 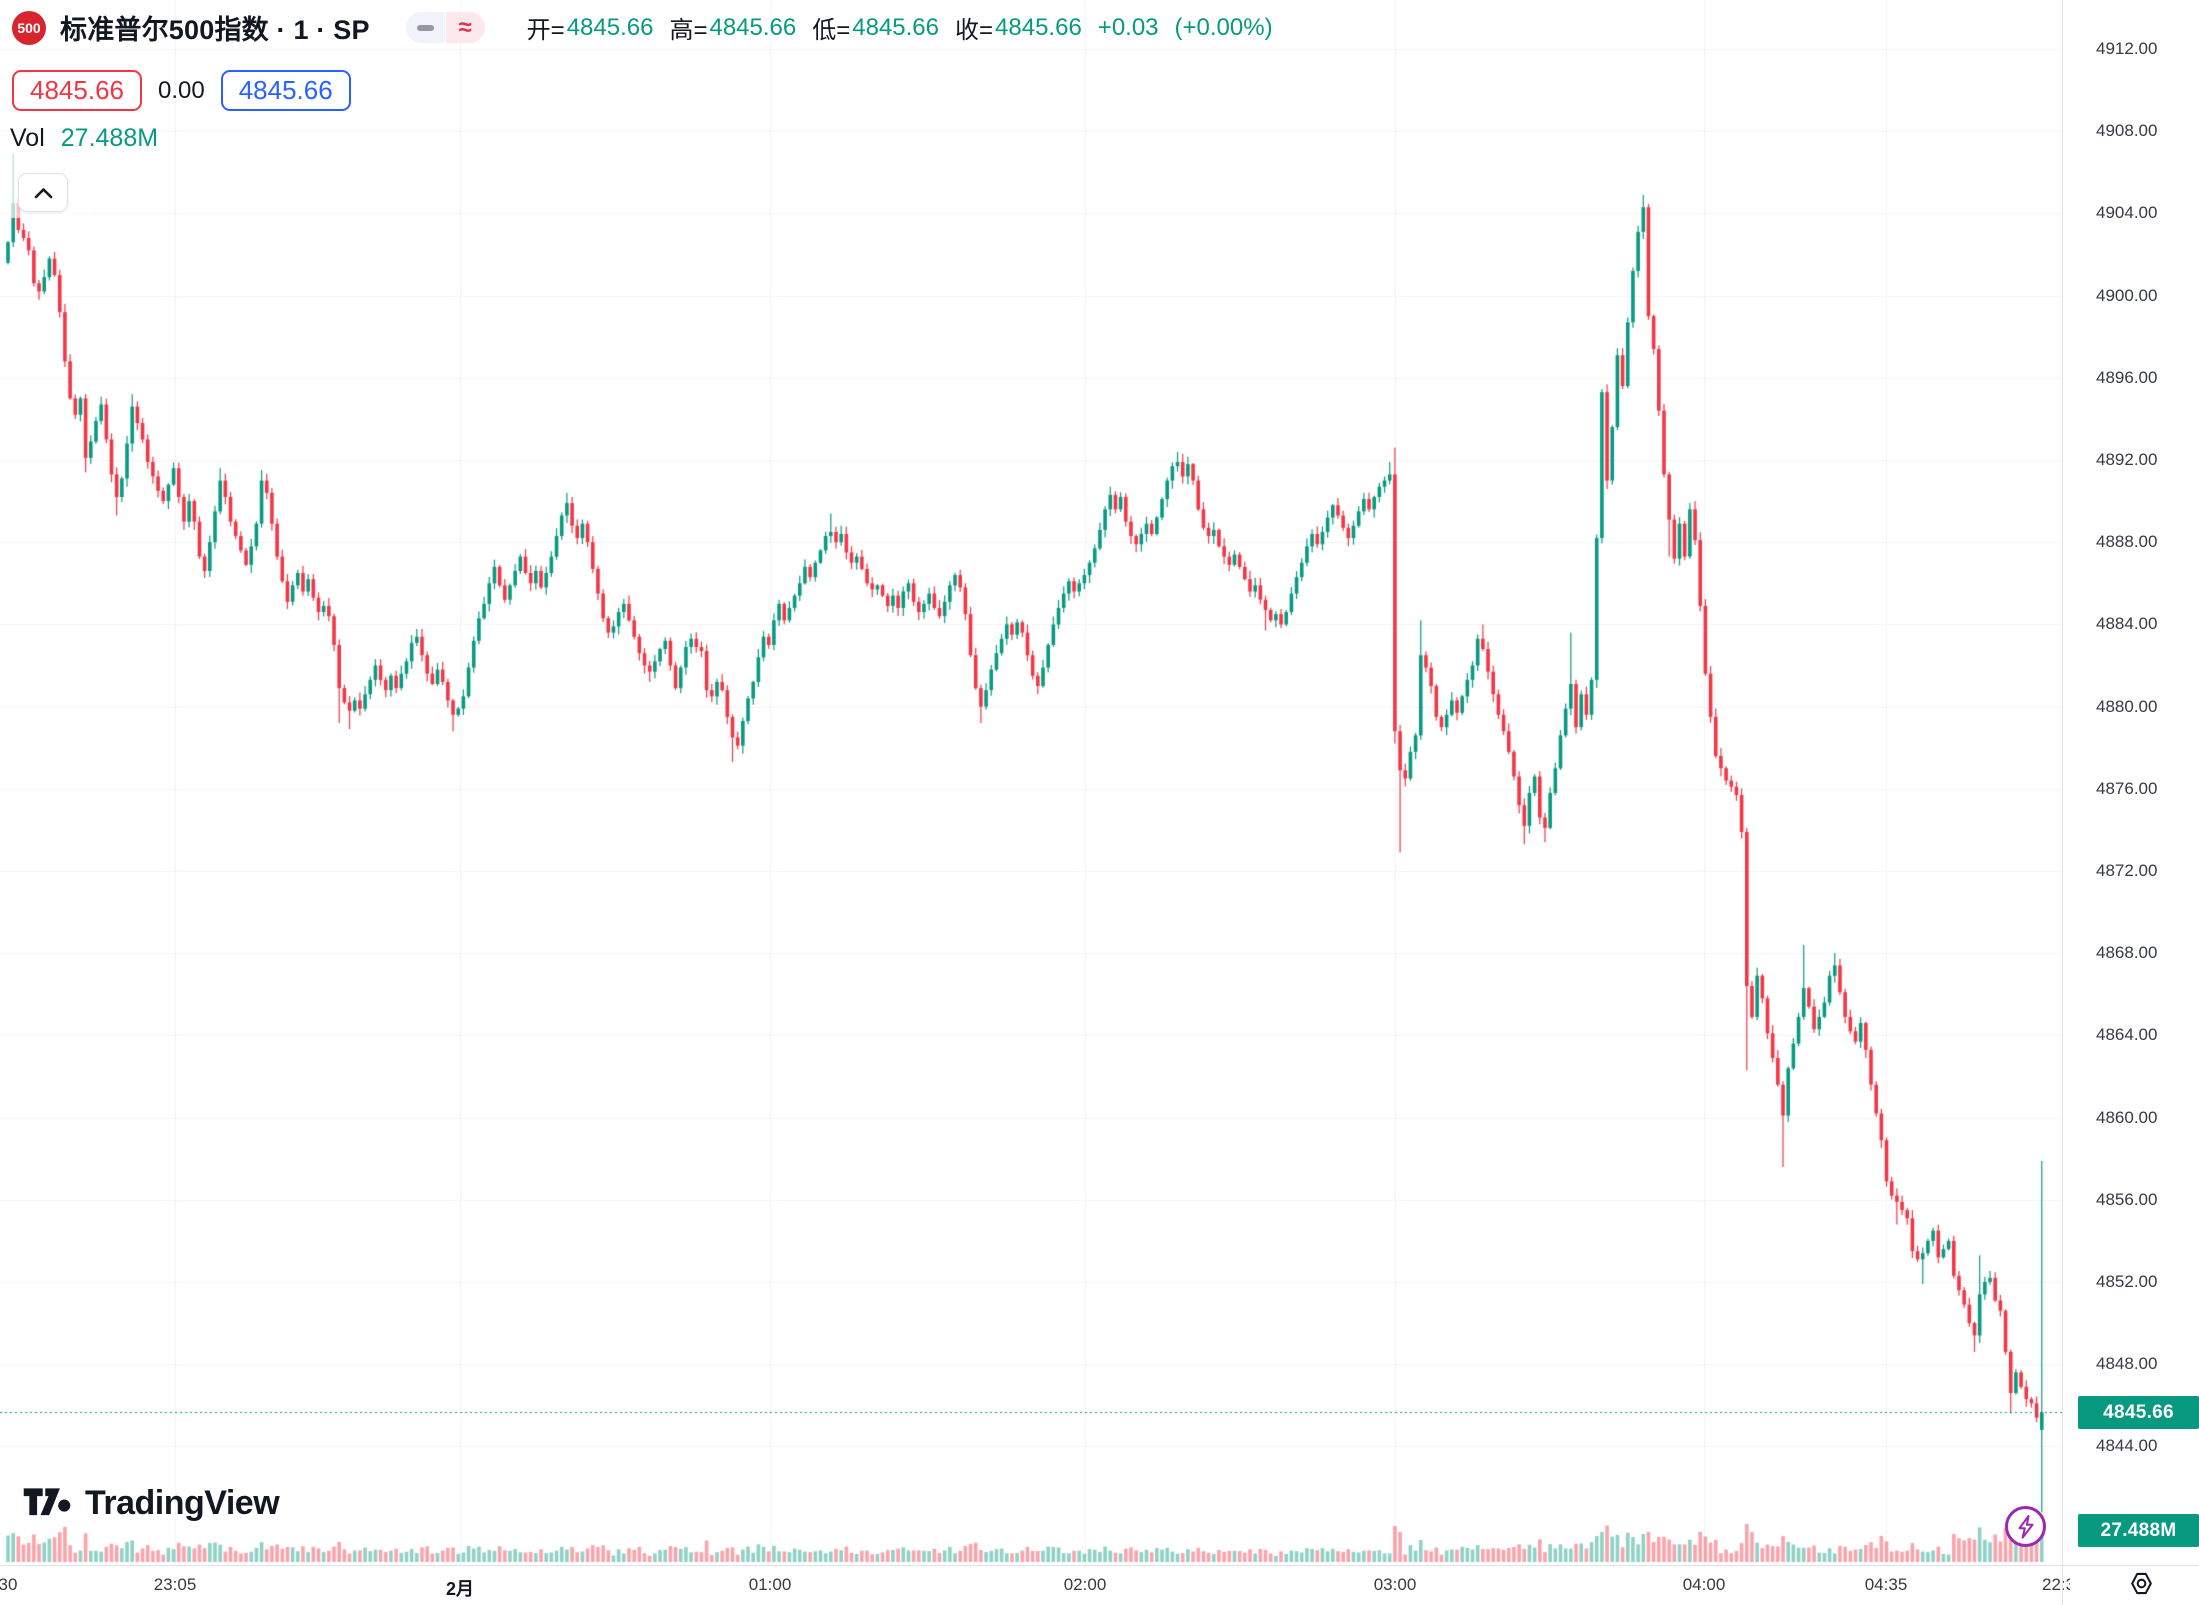 I want to click on volume-value: 27.488M, so click(x=109, y=138).